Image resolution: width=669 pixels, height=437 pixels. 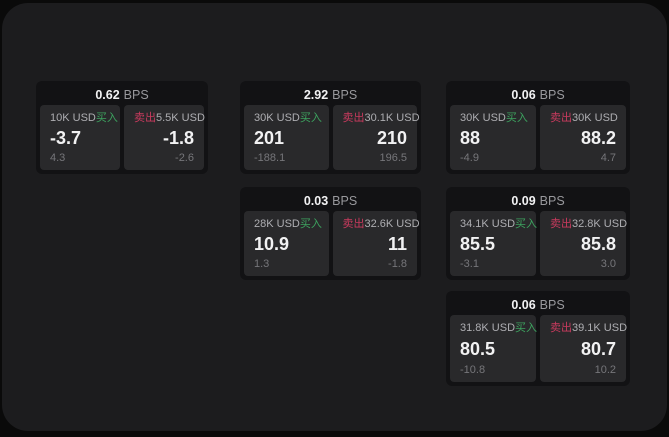 I want to click on buy-amount: 34.1K USD, so click(x=488, y=224).